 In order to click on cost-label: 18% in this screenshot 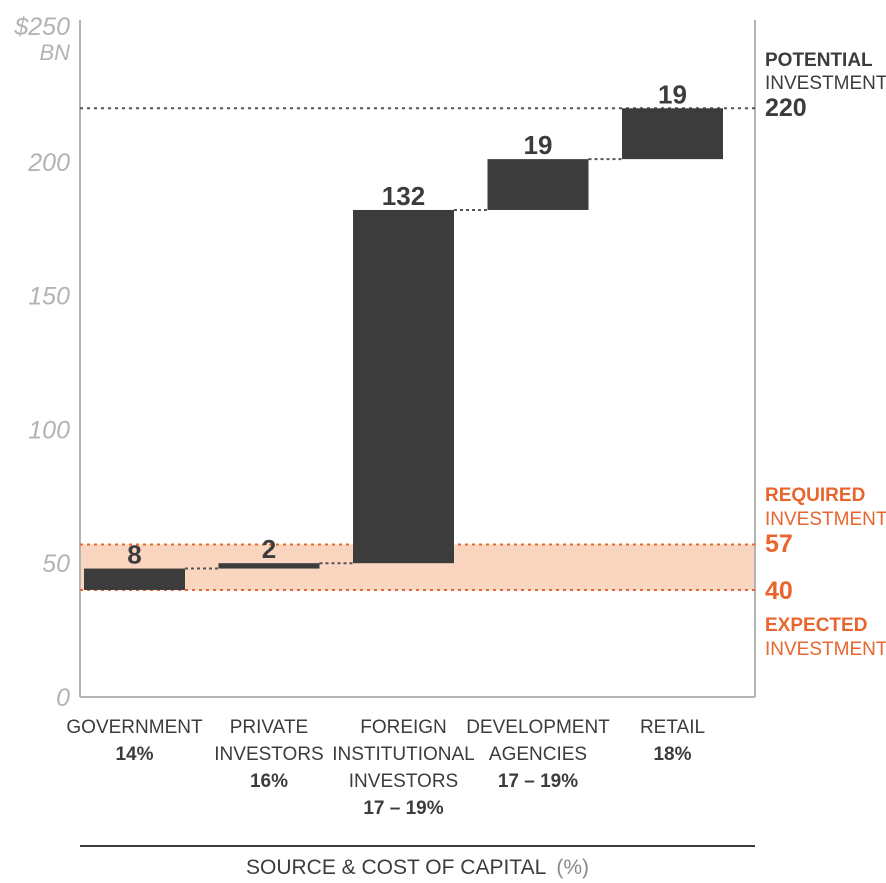, I will do `click(672, 754)`.